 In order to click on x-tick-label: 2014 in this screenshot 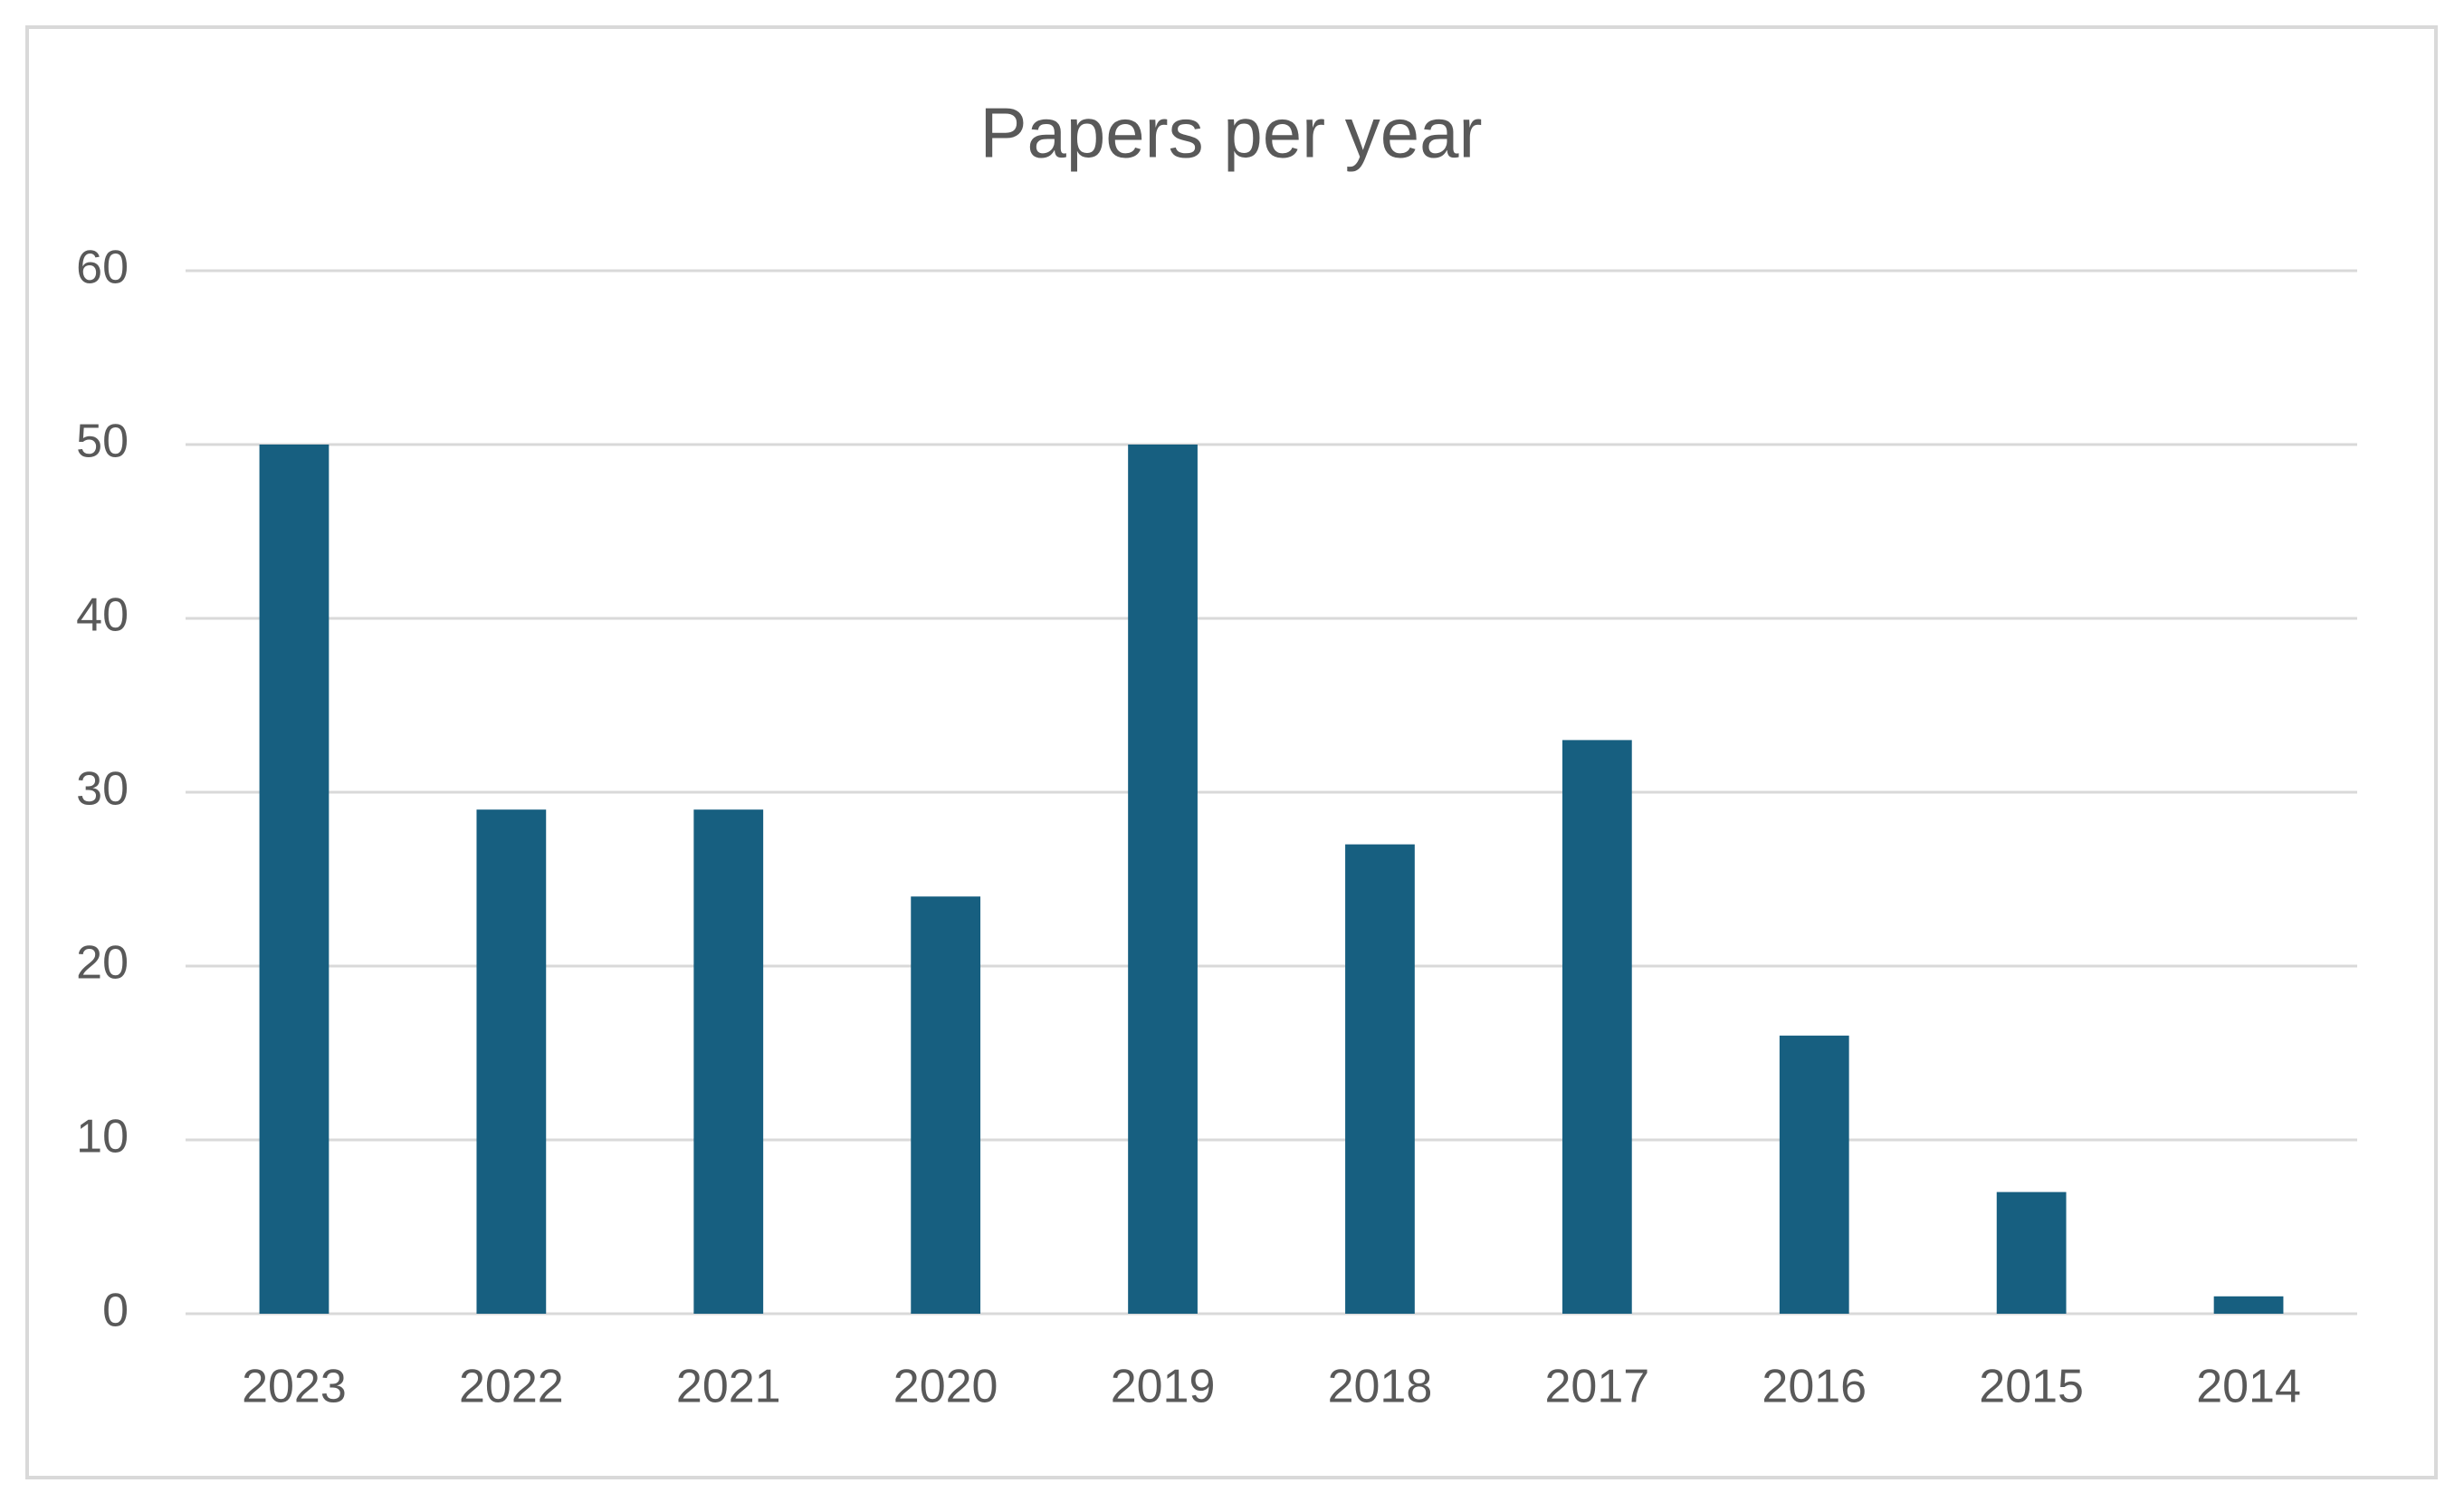, I will do `click(2248, 1387)`.